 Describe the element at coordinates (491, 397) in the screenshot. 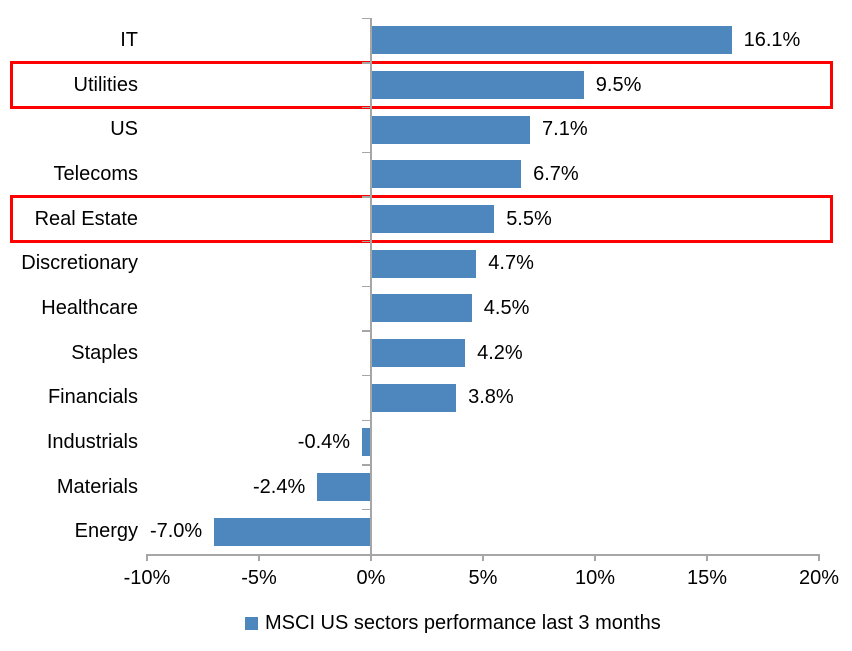

I see `value-label: 3.8%` at that location.